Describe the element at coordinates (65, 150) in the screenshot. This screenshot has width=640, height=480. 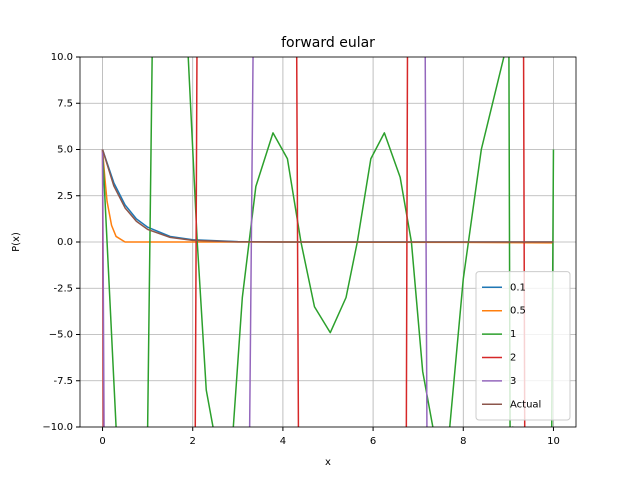
I see `y-tick-label: 5.0` at that location.